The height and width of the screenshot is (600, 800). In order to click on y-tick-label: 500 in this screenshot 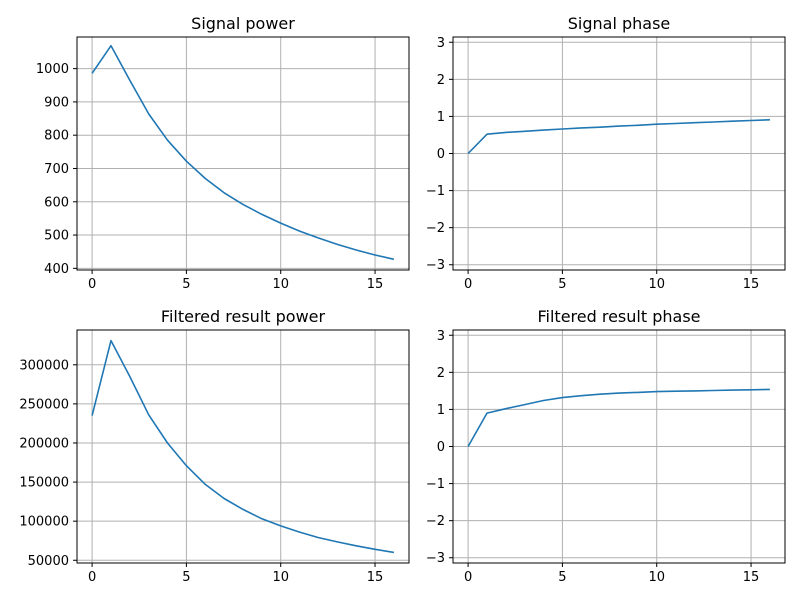, I will do `click(56, 236)`.